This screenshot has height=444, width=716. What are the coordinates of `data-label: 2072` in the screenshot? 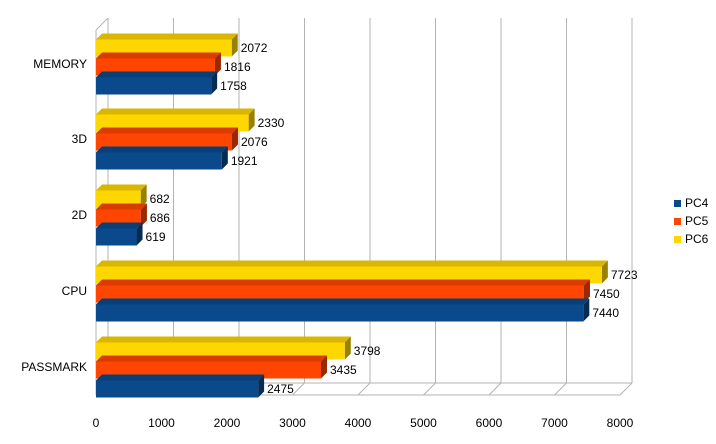 It's located at (254, 48).